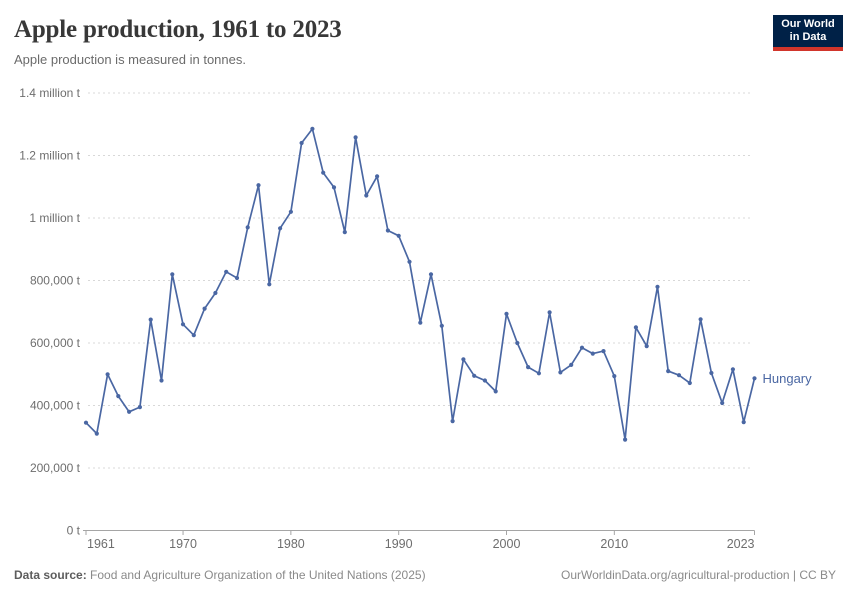  I want to click on y-axis-tick-label: 600,000 t, so click(55, 343).